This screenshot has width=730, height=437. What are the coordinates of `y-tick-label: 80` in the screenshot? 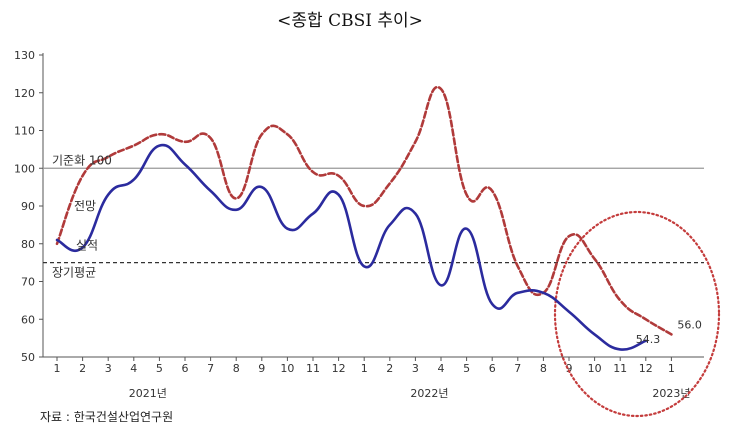 It's located at (28, 244).